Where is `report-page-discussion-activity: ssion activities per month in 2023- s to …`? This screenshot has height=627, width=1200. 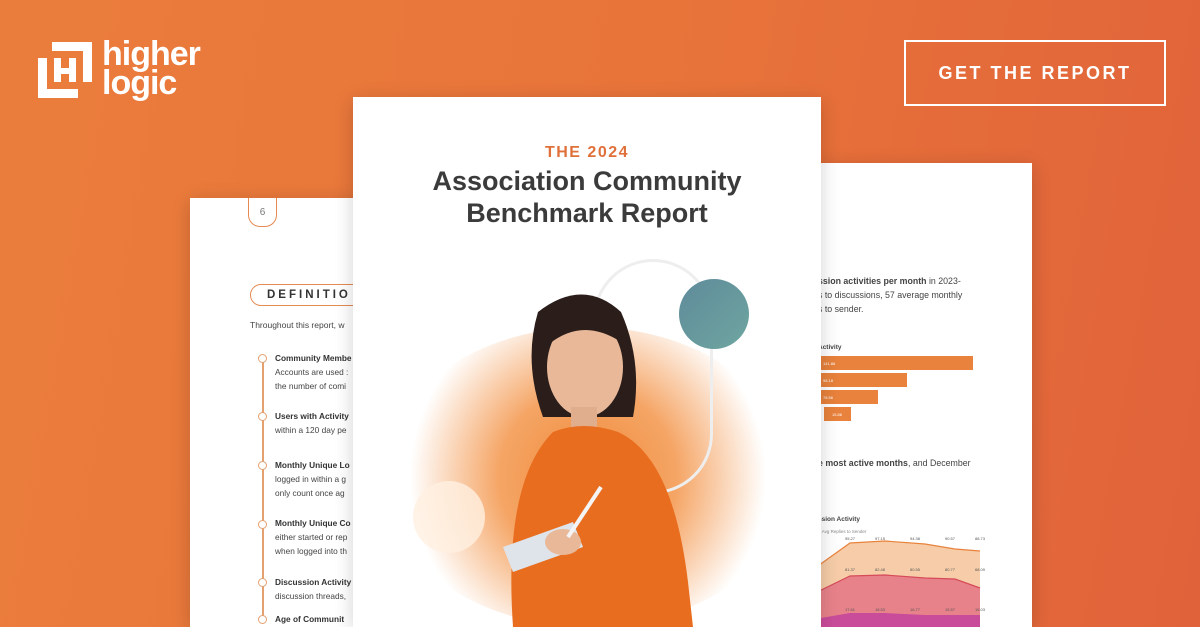
report-page-discussion-activity: ssion activities per month in 2023- s to … is located at coordinates (923, 395).